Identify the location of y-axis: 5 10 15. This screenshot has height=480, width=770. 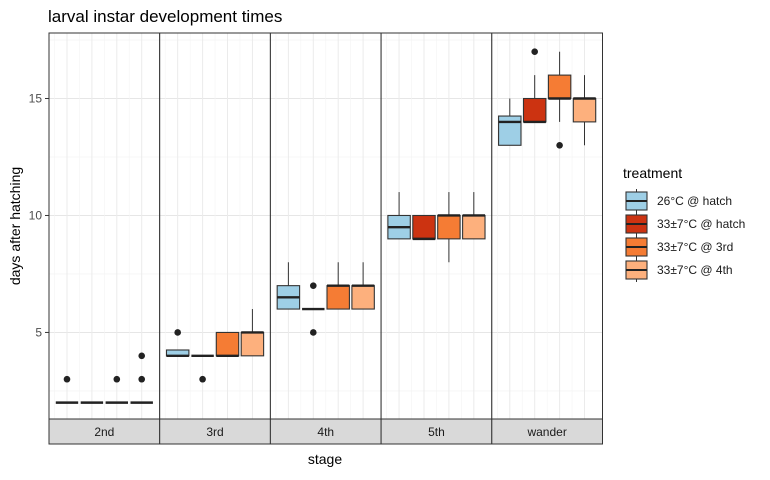
(39, 215).